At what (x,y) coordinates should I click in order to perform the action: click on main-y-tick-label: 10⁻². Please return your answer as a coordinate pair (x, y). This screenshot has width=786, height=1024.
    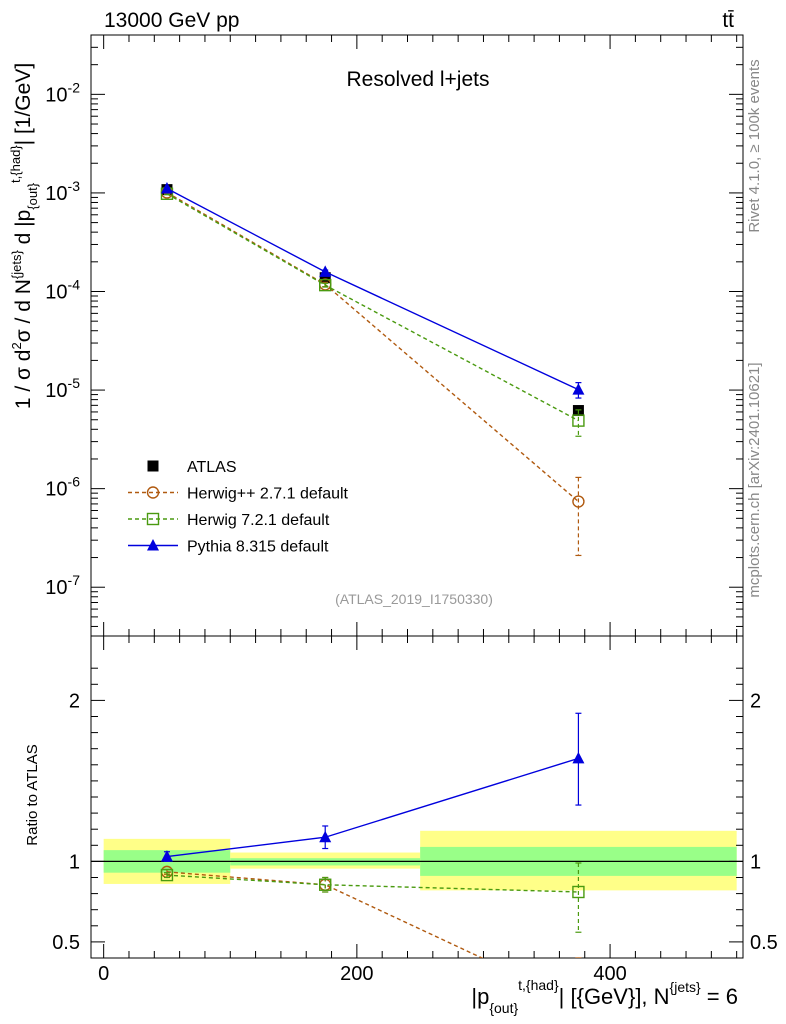
    Looking at the image, I should click on (62, 92).